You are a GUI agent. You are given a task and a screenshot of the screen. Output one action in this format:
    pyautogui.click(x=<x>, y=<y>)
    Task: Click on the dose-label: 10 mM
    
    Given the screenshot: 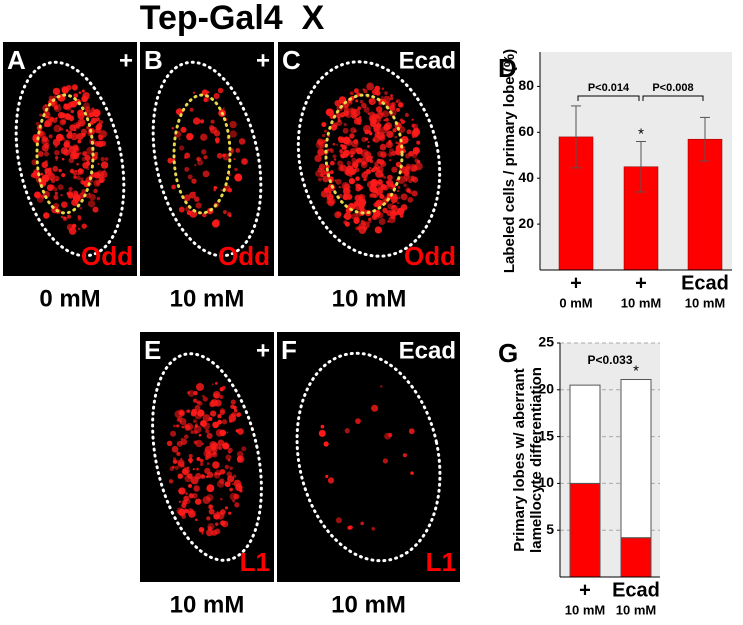 What is the action you would take?
    pyautogui.click(x=368, y=604)
    